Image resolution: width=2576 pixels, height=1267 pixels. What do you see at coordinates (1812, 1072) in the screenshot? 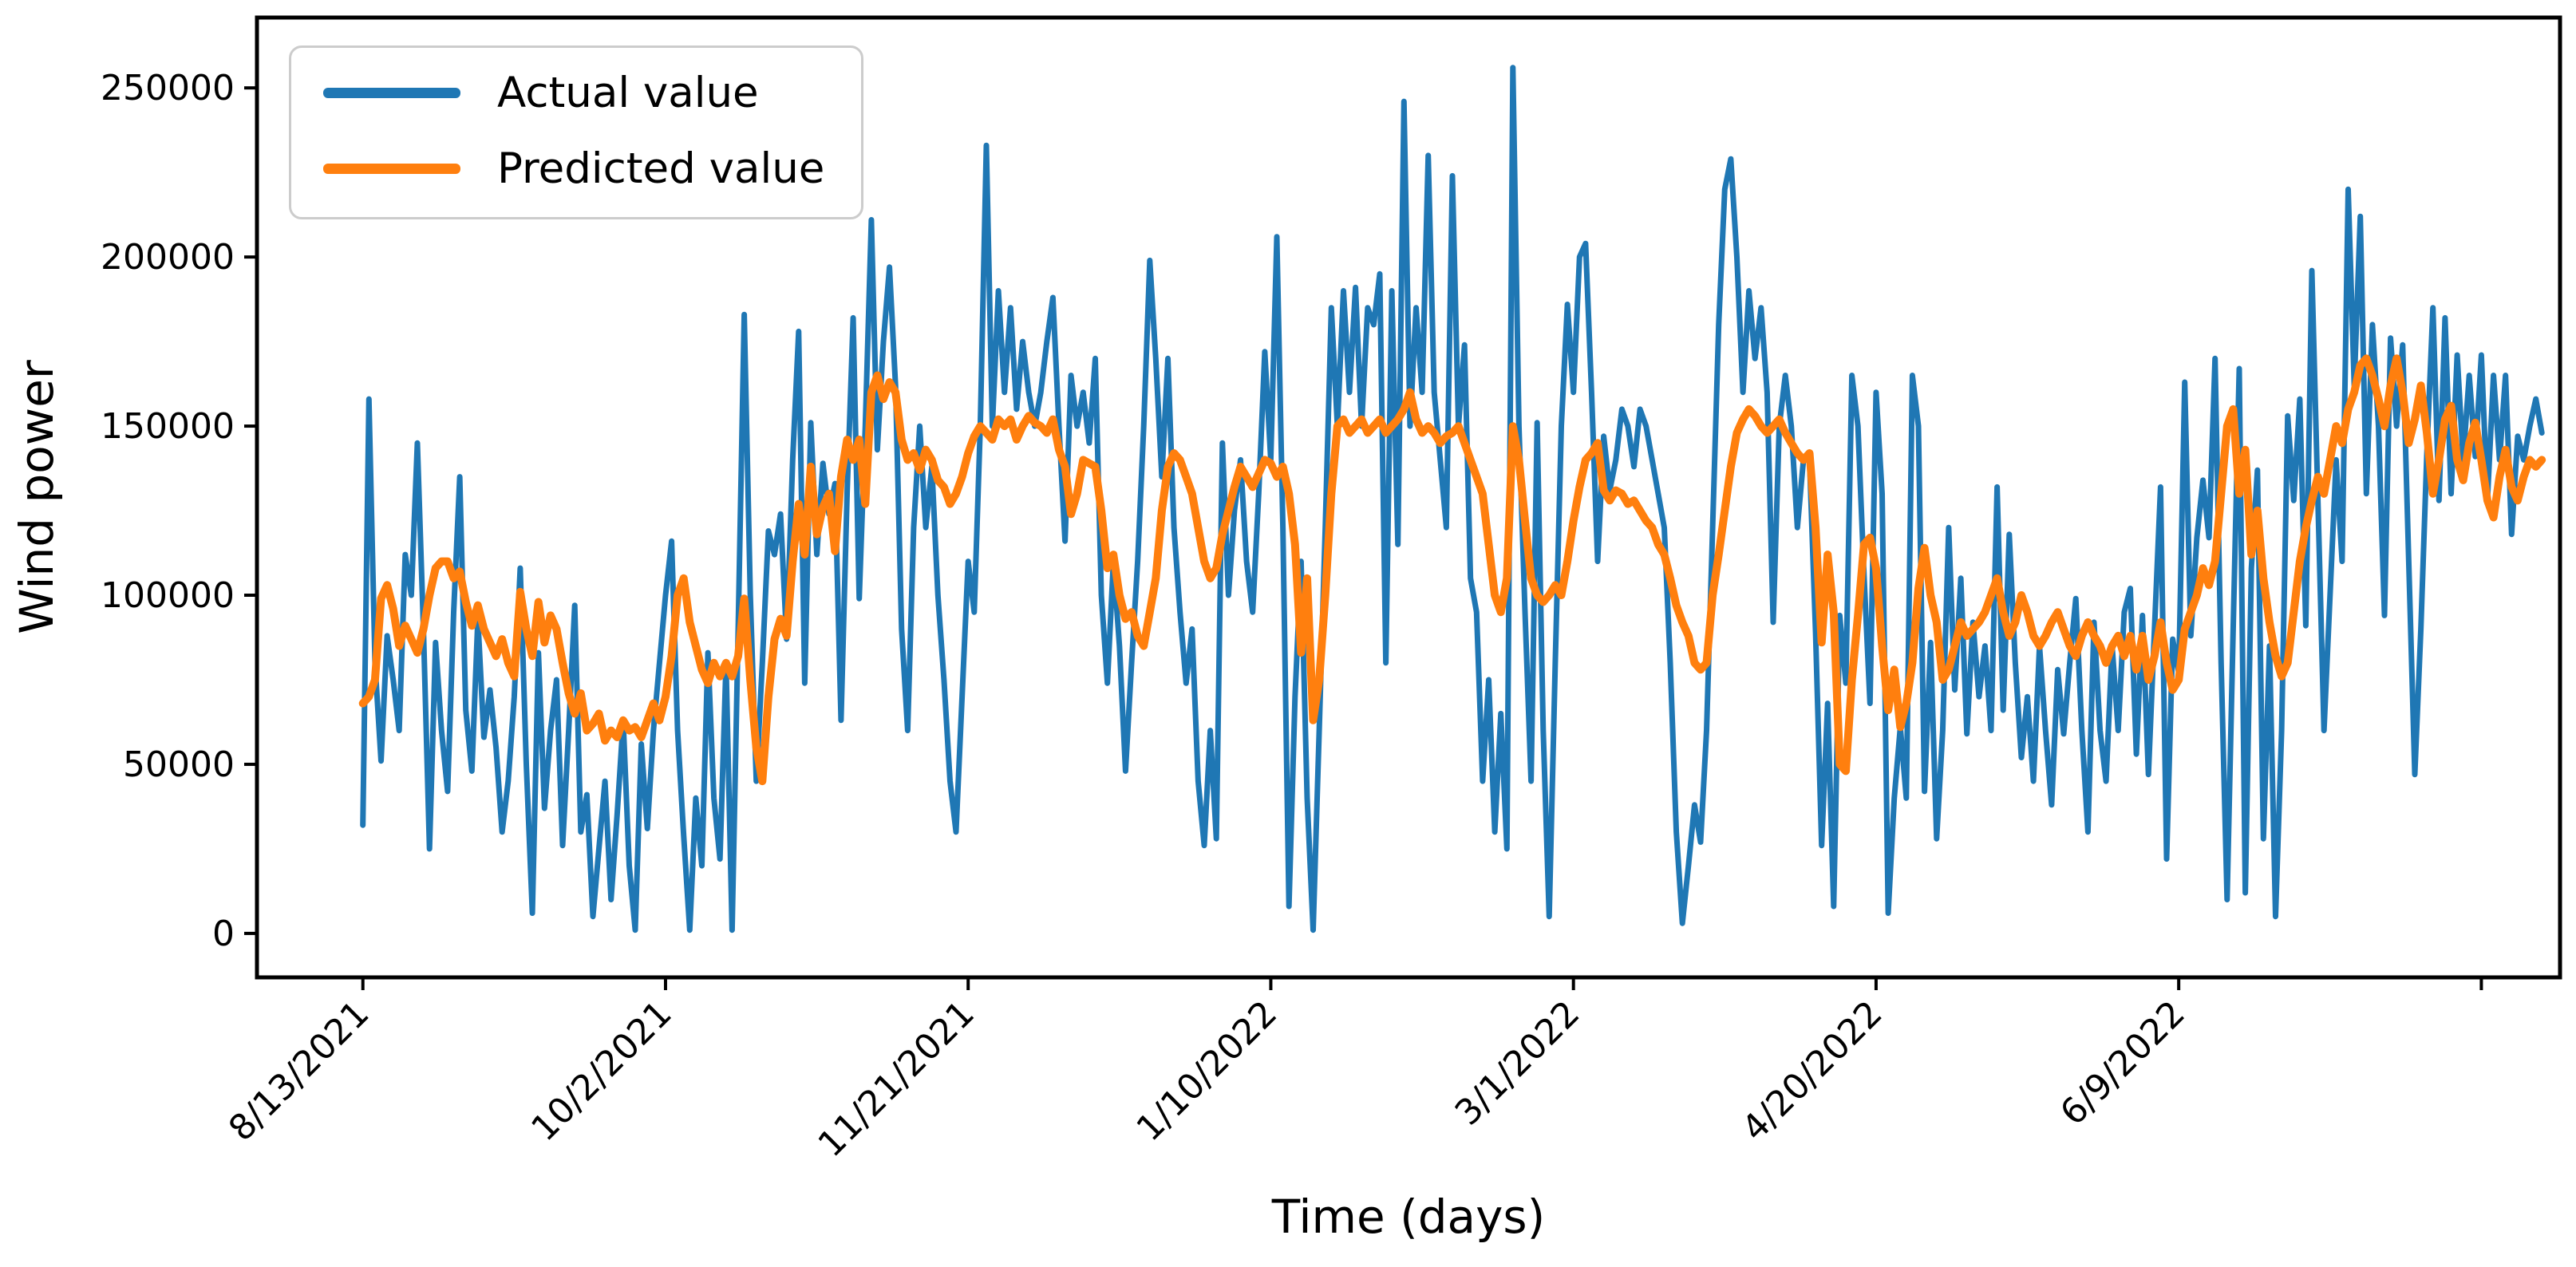
I see `x-tick-label: 4/20/2022` at bounding box center [1812, 1072].